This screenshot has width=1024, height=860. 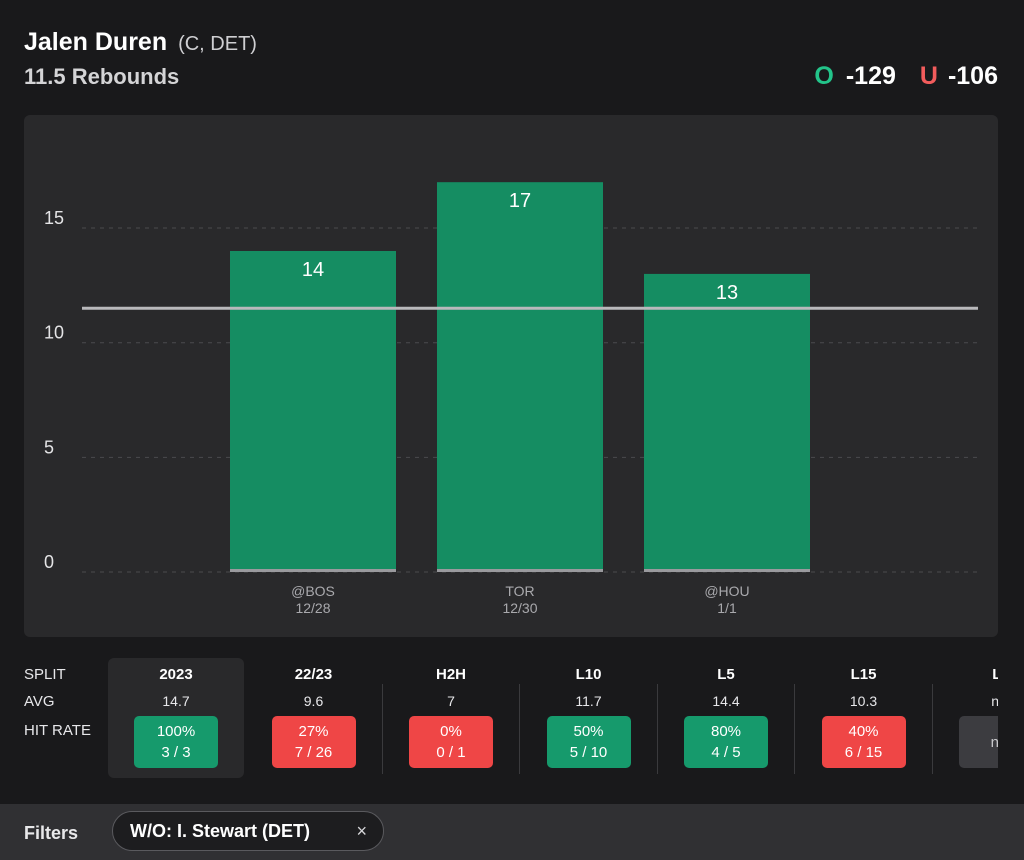 I want to click on filter-chip: W/O: I. Stewart (DET) ×, so click(x=248, y=831).